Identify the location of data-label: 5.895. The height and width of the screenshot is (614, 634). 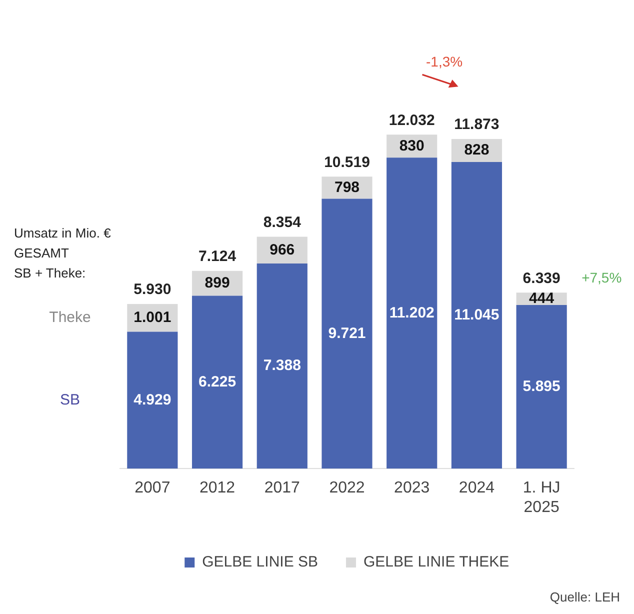
(541, 386).